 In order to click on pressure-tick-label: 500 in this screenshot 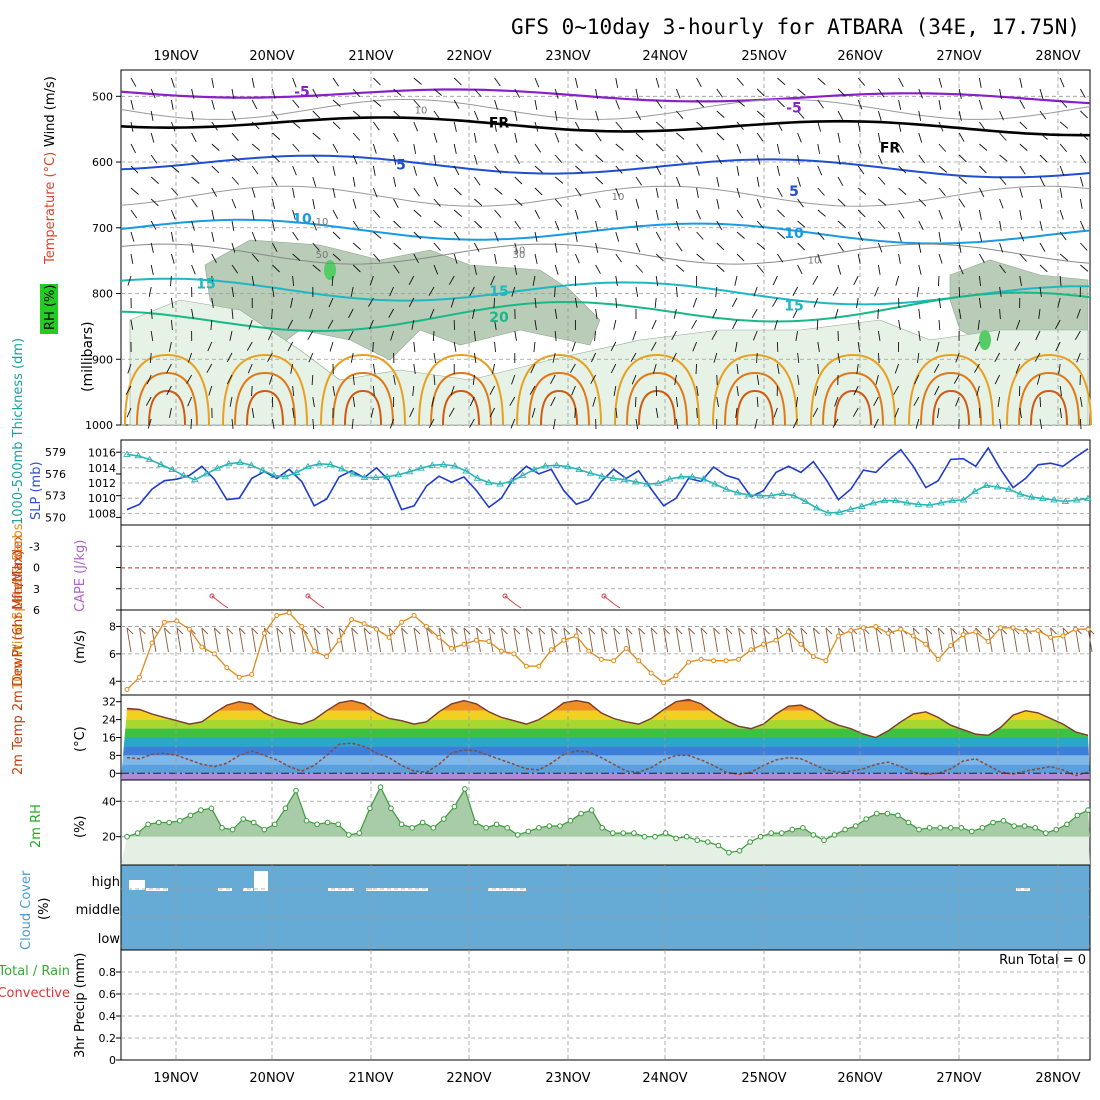, I will do `click(102, 96)`.